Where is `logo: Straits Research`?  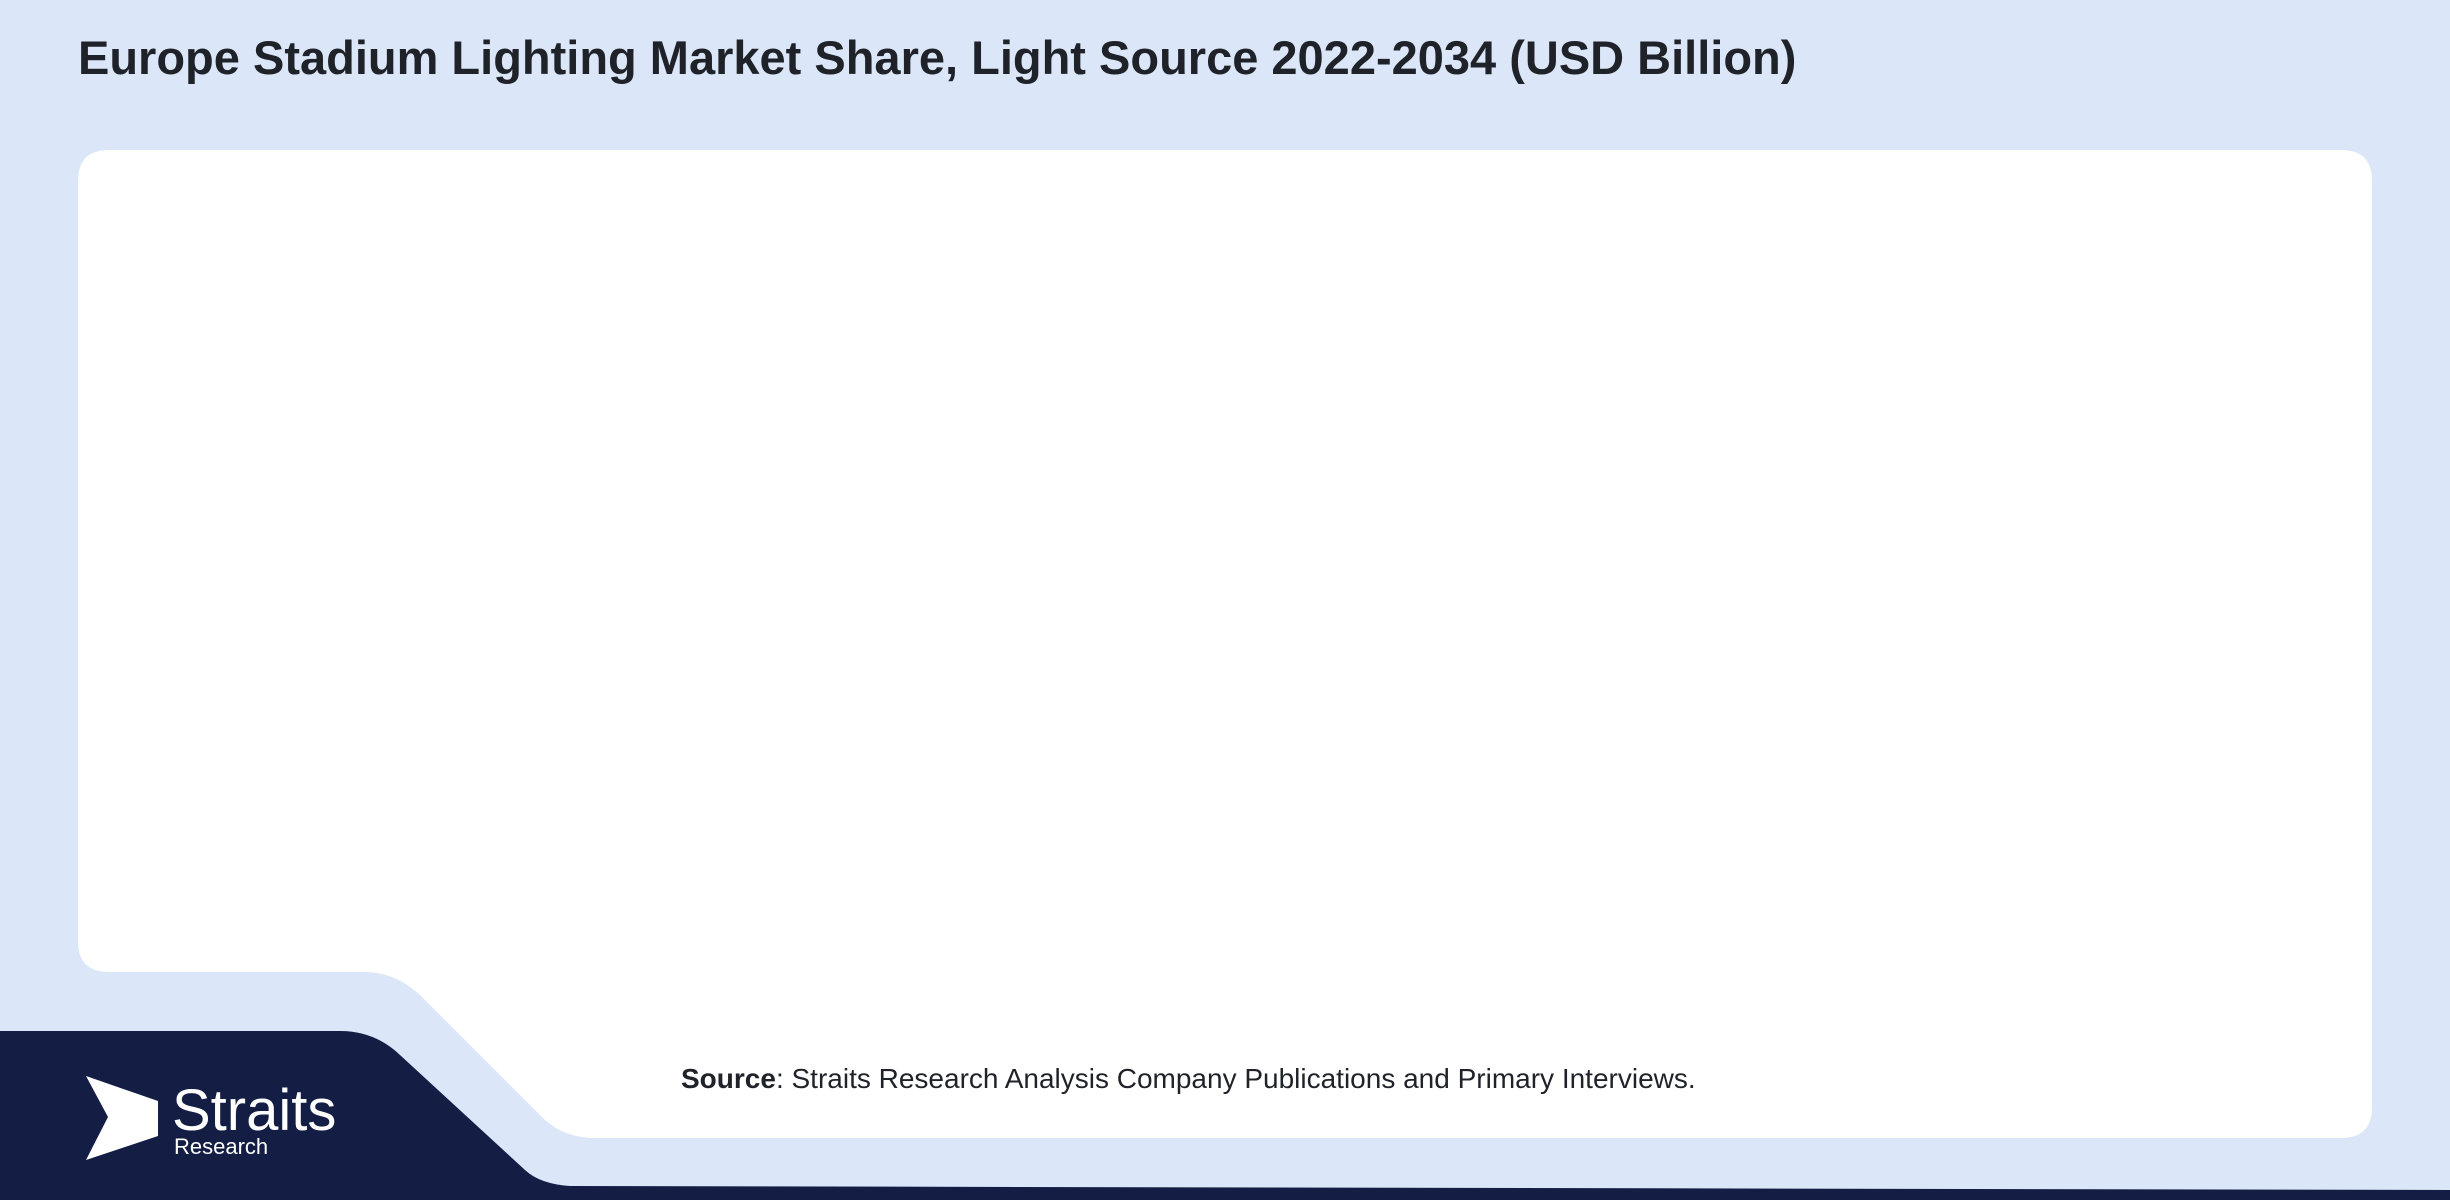 logo: Straits Research is located at coordinates (211, 1118).